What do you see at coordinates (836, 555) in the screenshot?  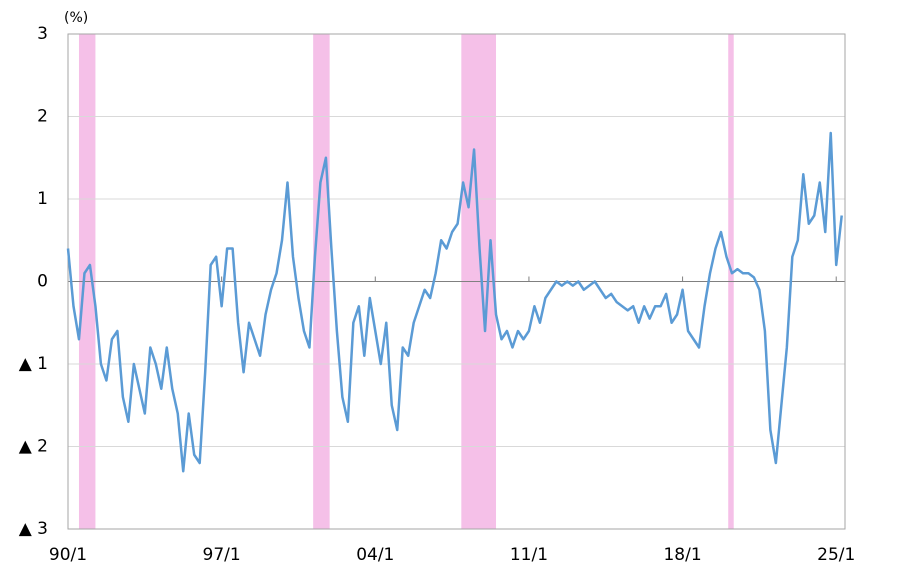 I see `x-tick-label: 25/1` at bounding box center [836, 555].